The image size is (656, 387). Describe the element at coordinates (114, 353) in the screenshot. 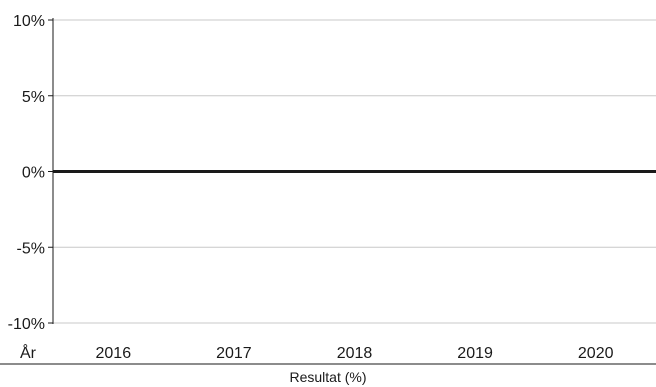

I see `x-tick-label: 2016` at that location.